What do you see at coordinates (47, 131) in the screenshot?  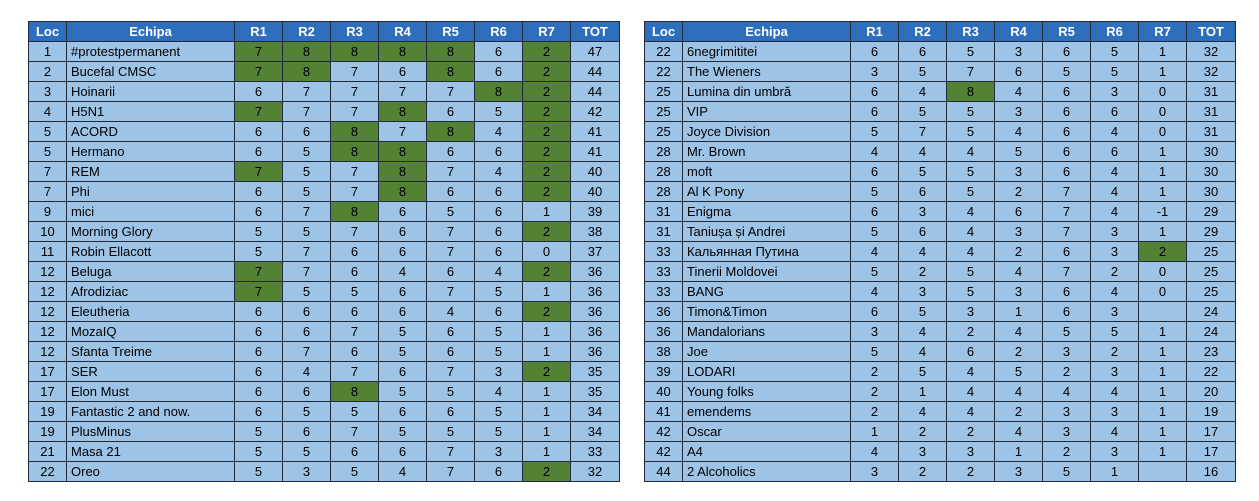 I see `rank-cell: 5` at bounding box center [47, 131].